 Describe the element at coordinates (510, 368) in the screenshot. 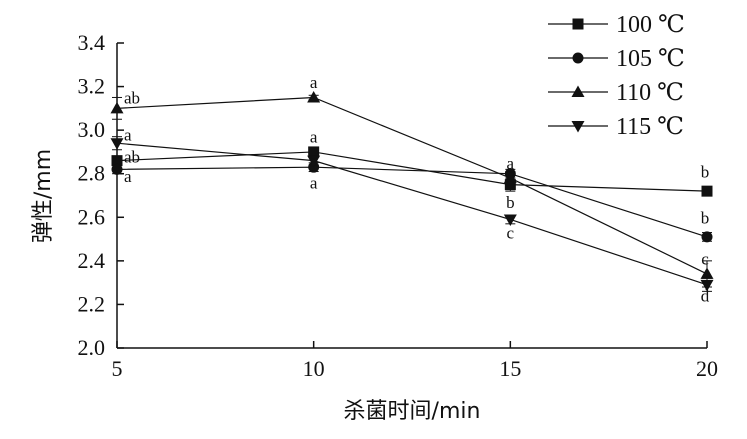

I see `x-tick-label: 15` at that location.